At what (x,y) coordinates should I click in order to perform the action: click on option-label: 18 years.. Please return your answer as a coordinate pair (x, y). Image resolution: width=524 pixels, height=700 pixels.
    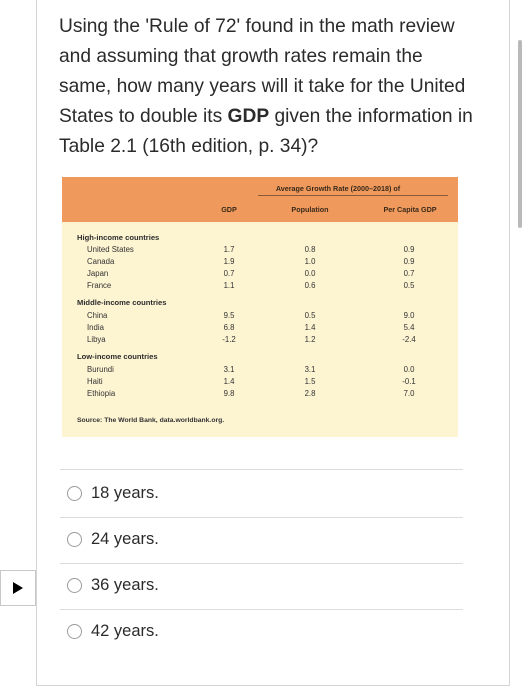
    Looking at the image, I should click on (125, 493).